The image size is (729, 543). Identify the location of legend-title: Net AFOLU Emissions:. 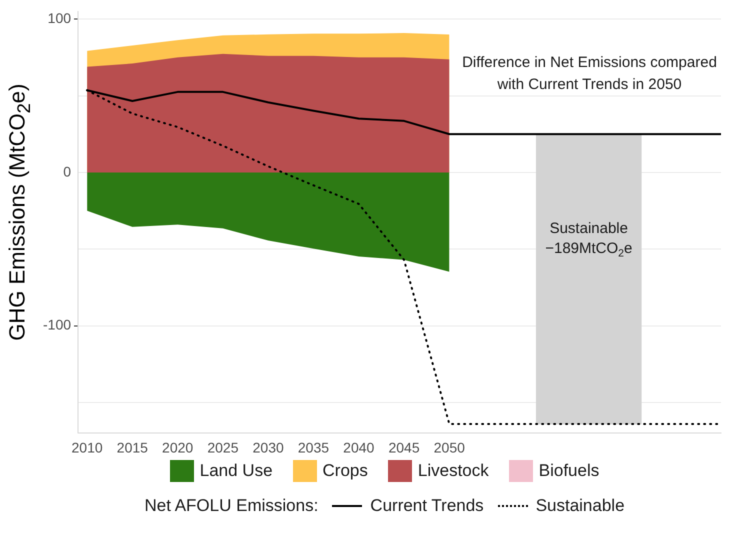
(231, 506).